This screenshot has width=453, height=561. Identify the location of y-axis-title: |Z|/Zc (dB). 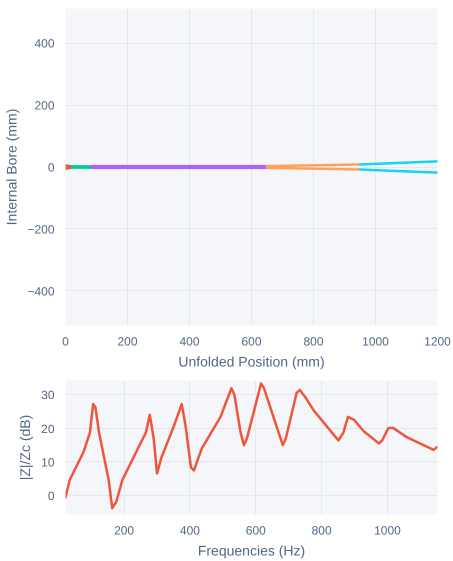
(25, 447).